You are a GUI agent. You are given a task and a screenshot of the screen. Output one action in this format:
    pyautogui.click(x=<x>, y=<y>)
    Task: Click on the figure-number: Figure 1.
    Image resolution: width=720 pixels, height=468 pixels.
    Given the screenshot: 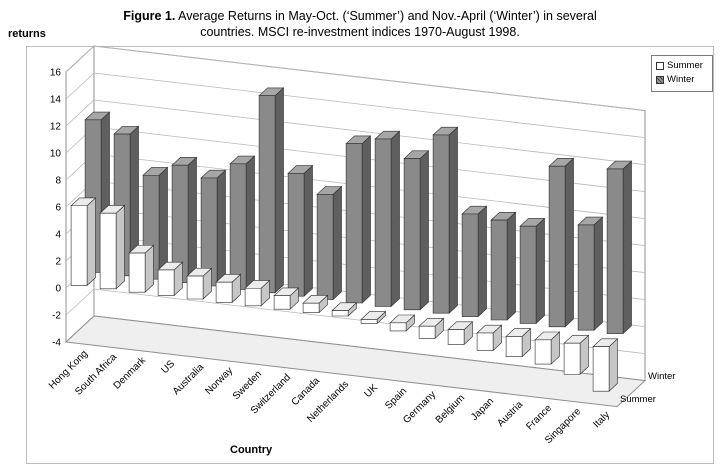 What is the action you would take?
    pyautogui.click(x=149, y=16)
    